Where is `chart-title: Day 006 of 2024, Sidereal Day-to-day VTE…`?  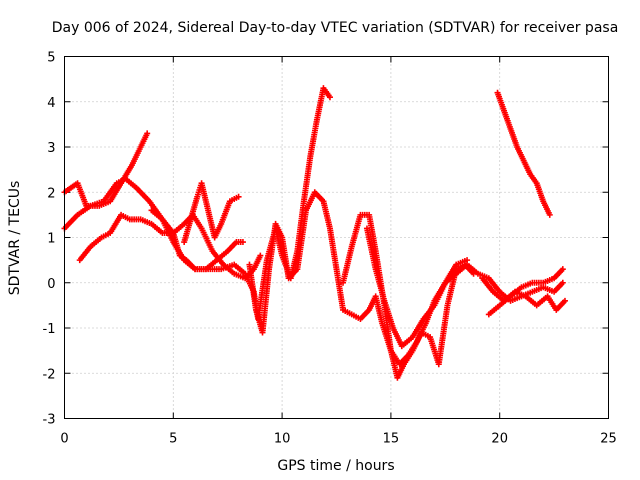 chart-title: Day 006 of 2024, Sidereal Day-to-day VTE… is located at coordinates (335, 28).